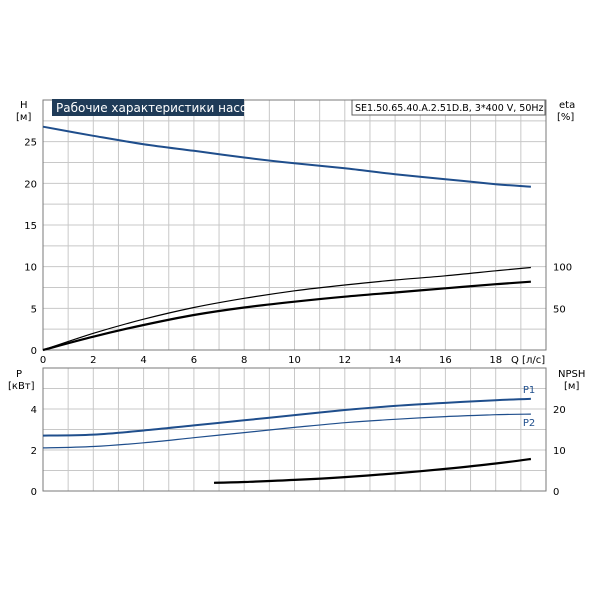 The width and height of the screenshot is (600, 605). Describe the element at coordinates (395, 360) in the screenshot. I see `x-tick-label: 14` at that location.